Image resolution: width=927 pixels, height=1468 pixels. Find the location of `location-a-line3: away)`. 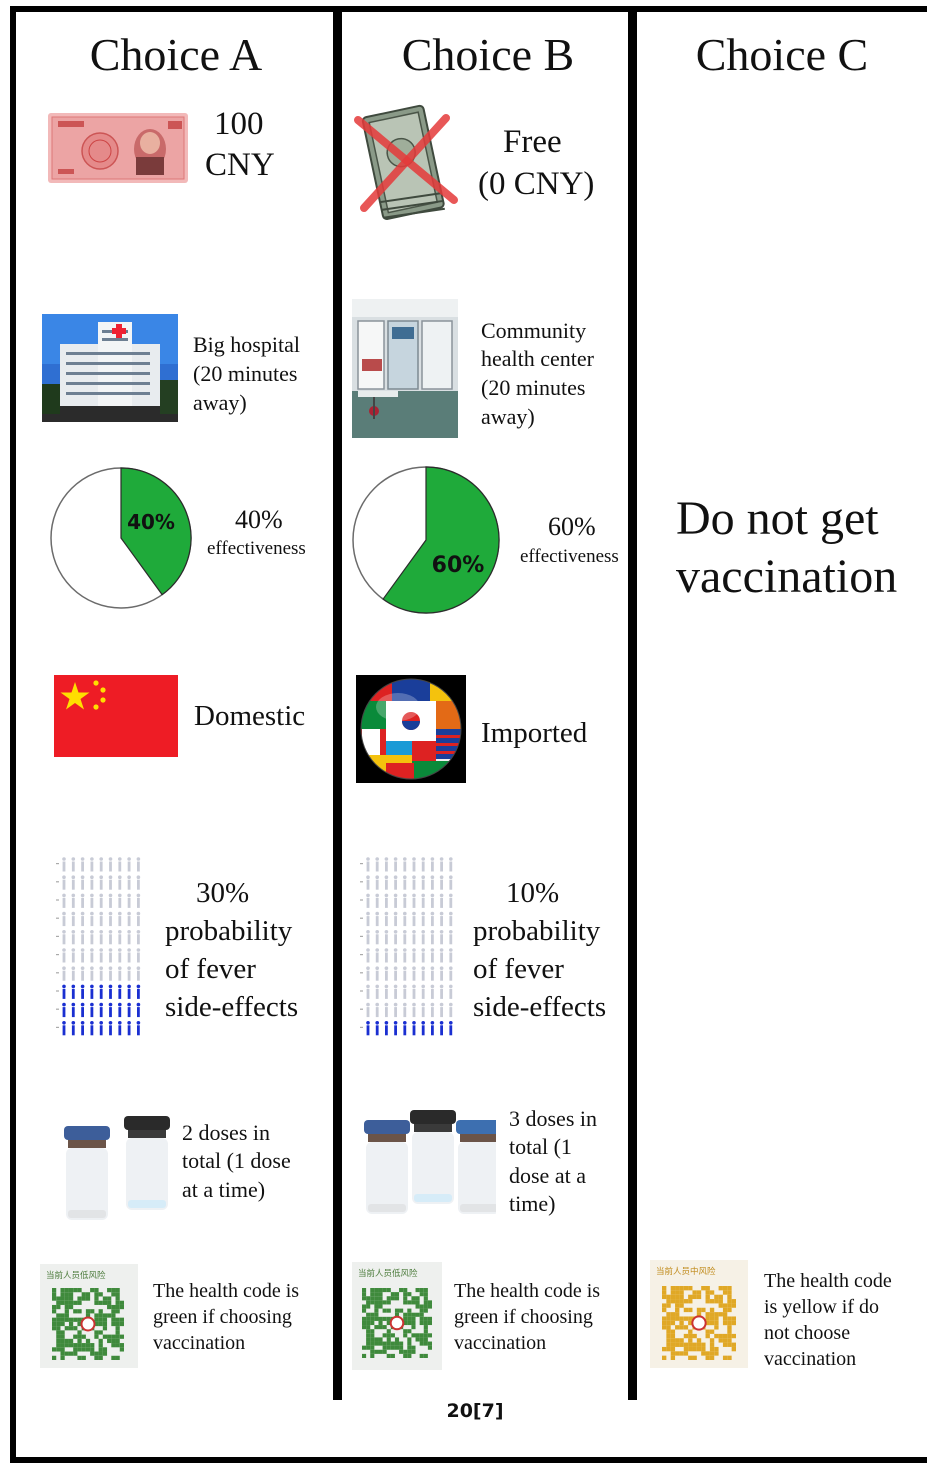

location-a-line3: away) is located at coordinates (220, 402).